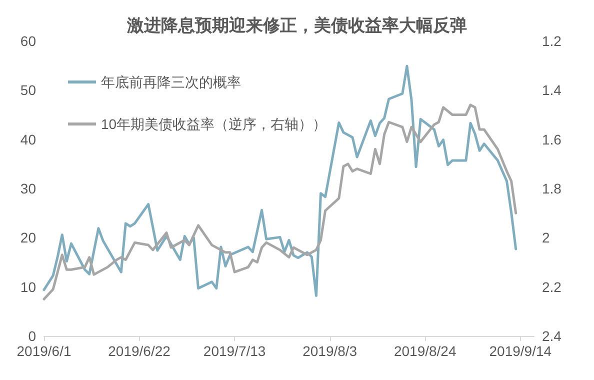 The height and width of the screenshot is (380, 594). I want to click on y-tick-label: 40, so click(28, 139).